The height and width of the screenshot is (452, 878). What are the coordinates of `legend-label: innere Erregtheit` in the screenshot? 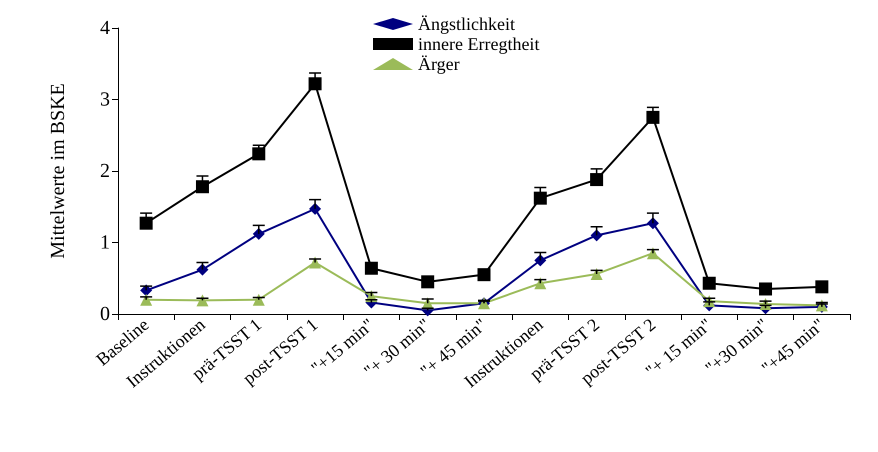 It's located at (479, 44).